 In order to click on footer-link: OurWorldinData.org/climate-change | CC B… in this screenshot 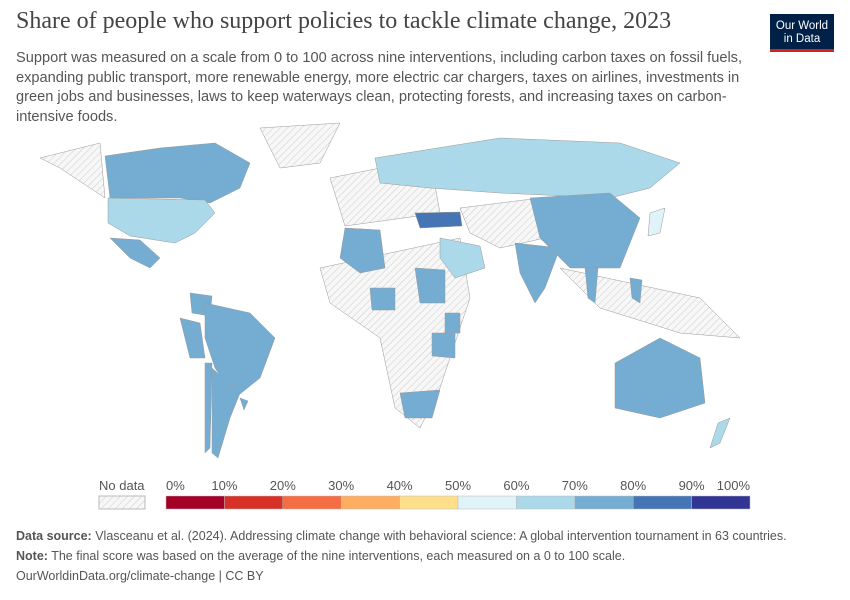, I will do `click(140, 576)`.